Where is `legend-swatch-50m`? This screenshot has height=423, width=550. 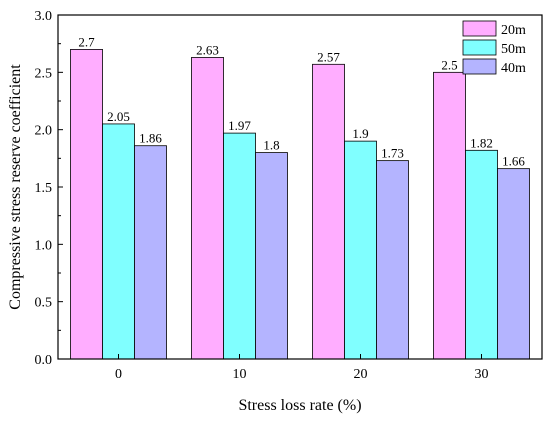
legend-swatch-50m is located at coordinates (479, 47).